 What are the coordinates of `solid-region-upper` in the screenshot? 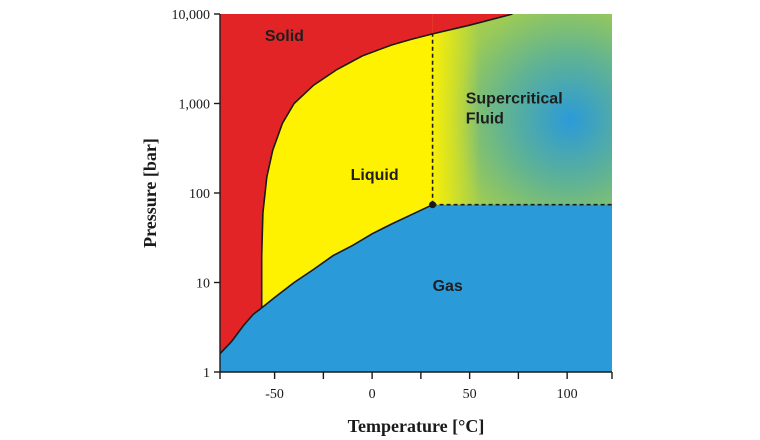 It's located at (522, 24).